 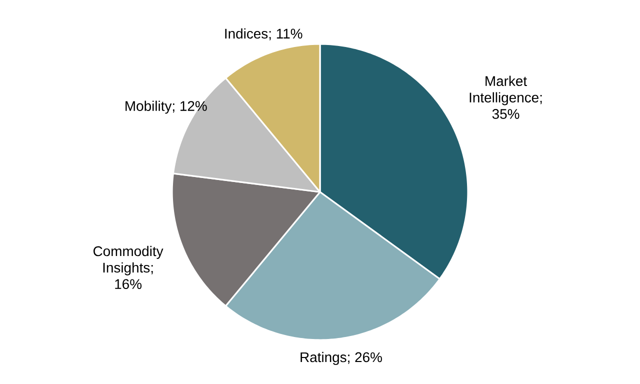 I want to click on slice-label: Mobility; 12%, so click(x=166, y=107).